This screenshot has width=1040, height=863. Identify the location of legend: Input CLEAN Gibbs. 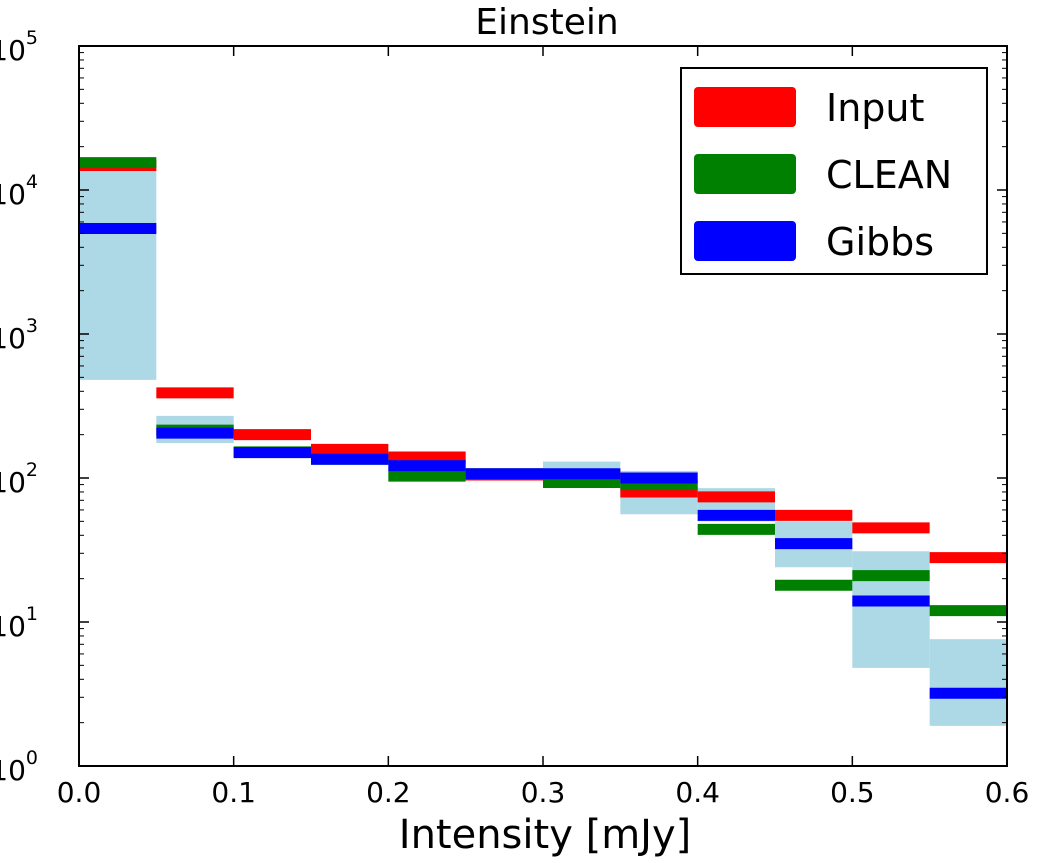
(834, 171).